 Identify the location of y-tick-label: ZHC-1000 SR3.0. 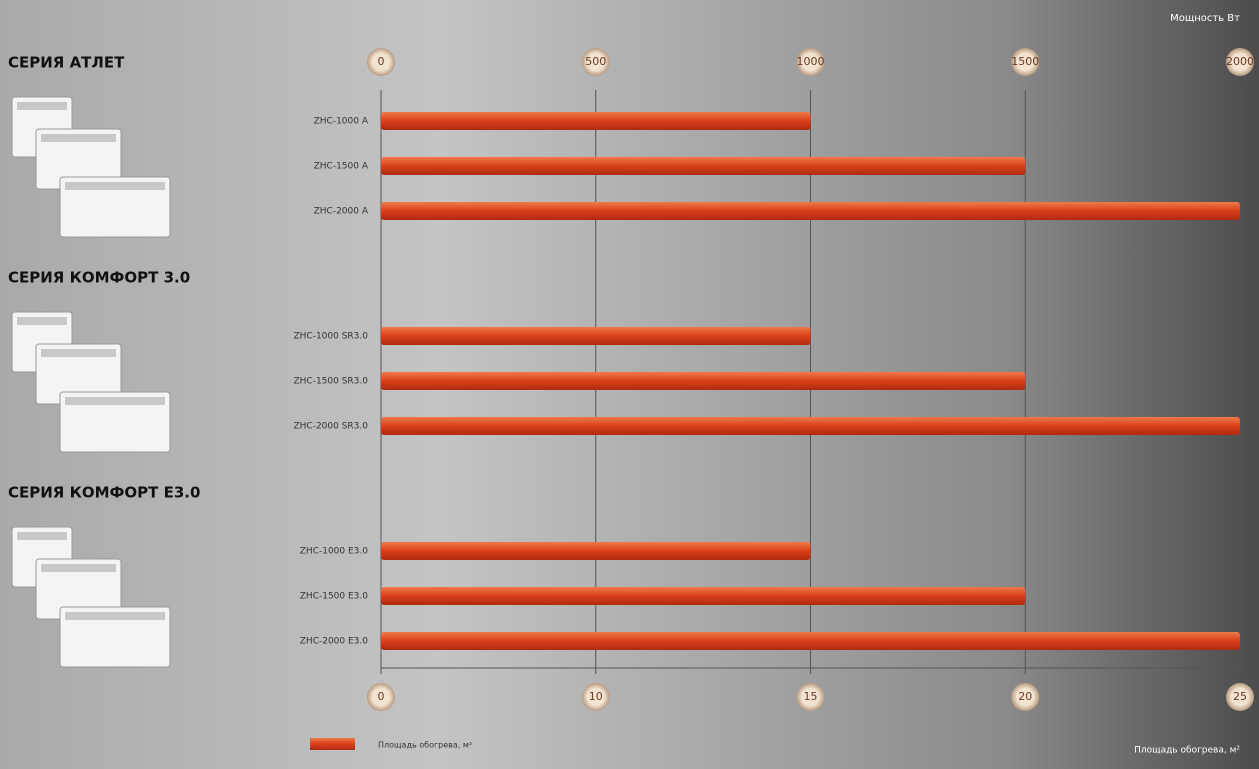
(330, 337).